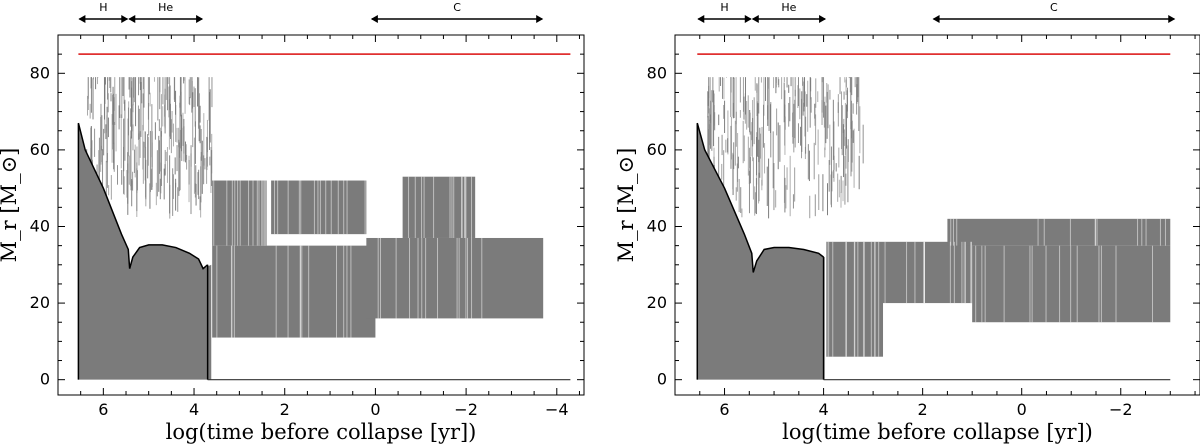 The width and height of the screenshot is (1200, 446). What do you see at coordinates (557, 409) in the screenshot?
I see `x-tick-label: −4` at bounding box center [557, 409].